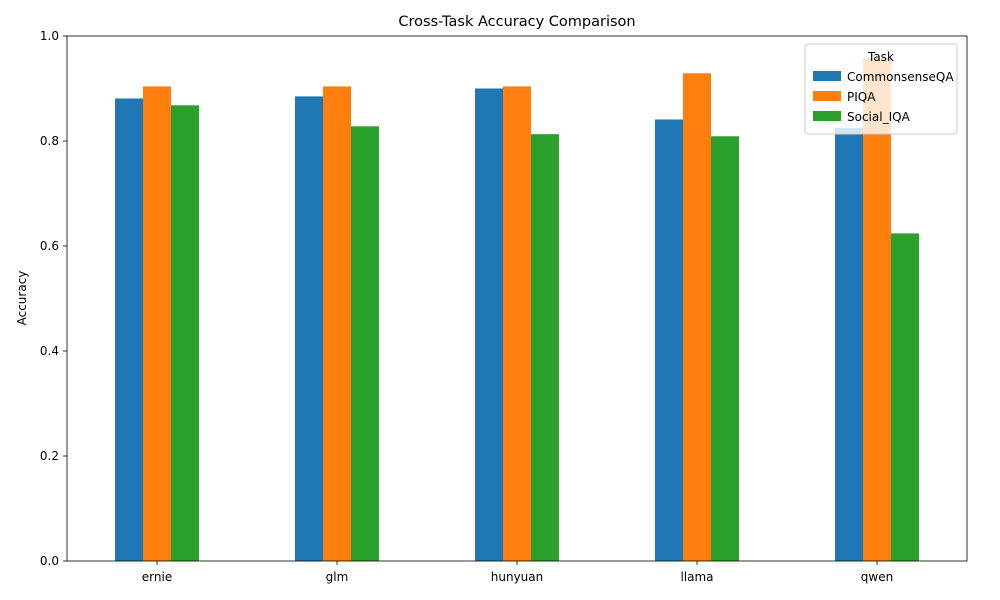 This screenshot has height=600, width=1000. Describe the element at coordinates (337, 577) in the screenshot. I see `x-tick-label: glm` at that location.